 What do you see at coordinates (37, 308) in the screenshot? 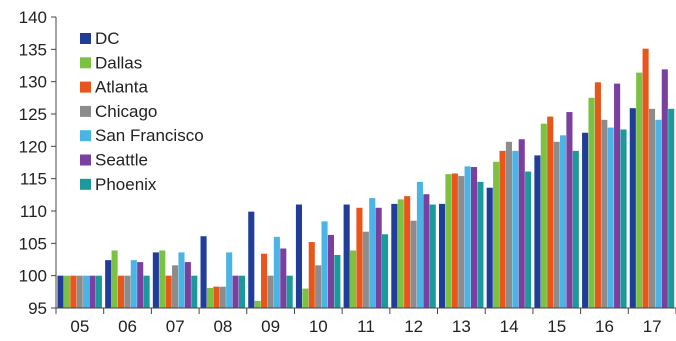
I see `y-tick-label: 95` at bounding box center [37, 308].